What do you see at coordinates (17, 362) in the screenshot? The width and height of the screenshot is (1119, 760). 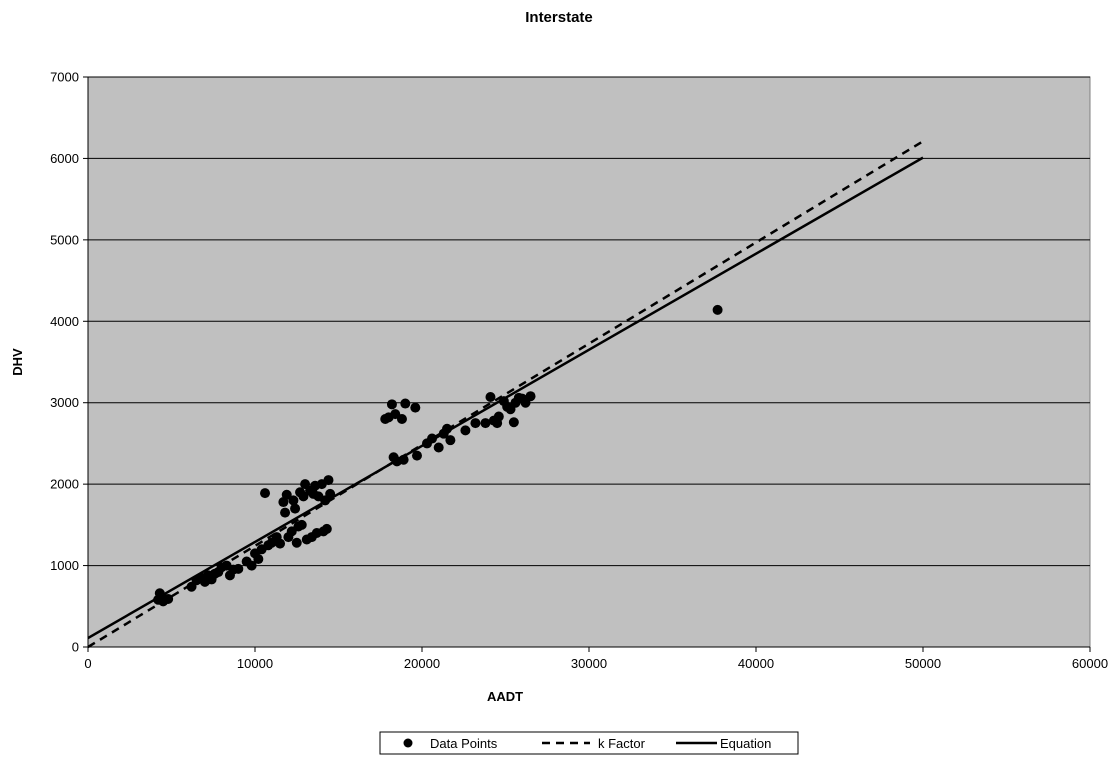 I see `y-axis-title: DHV` at bounding box center [17, 362].